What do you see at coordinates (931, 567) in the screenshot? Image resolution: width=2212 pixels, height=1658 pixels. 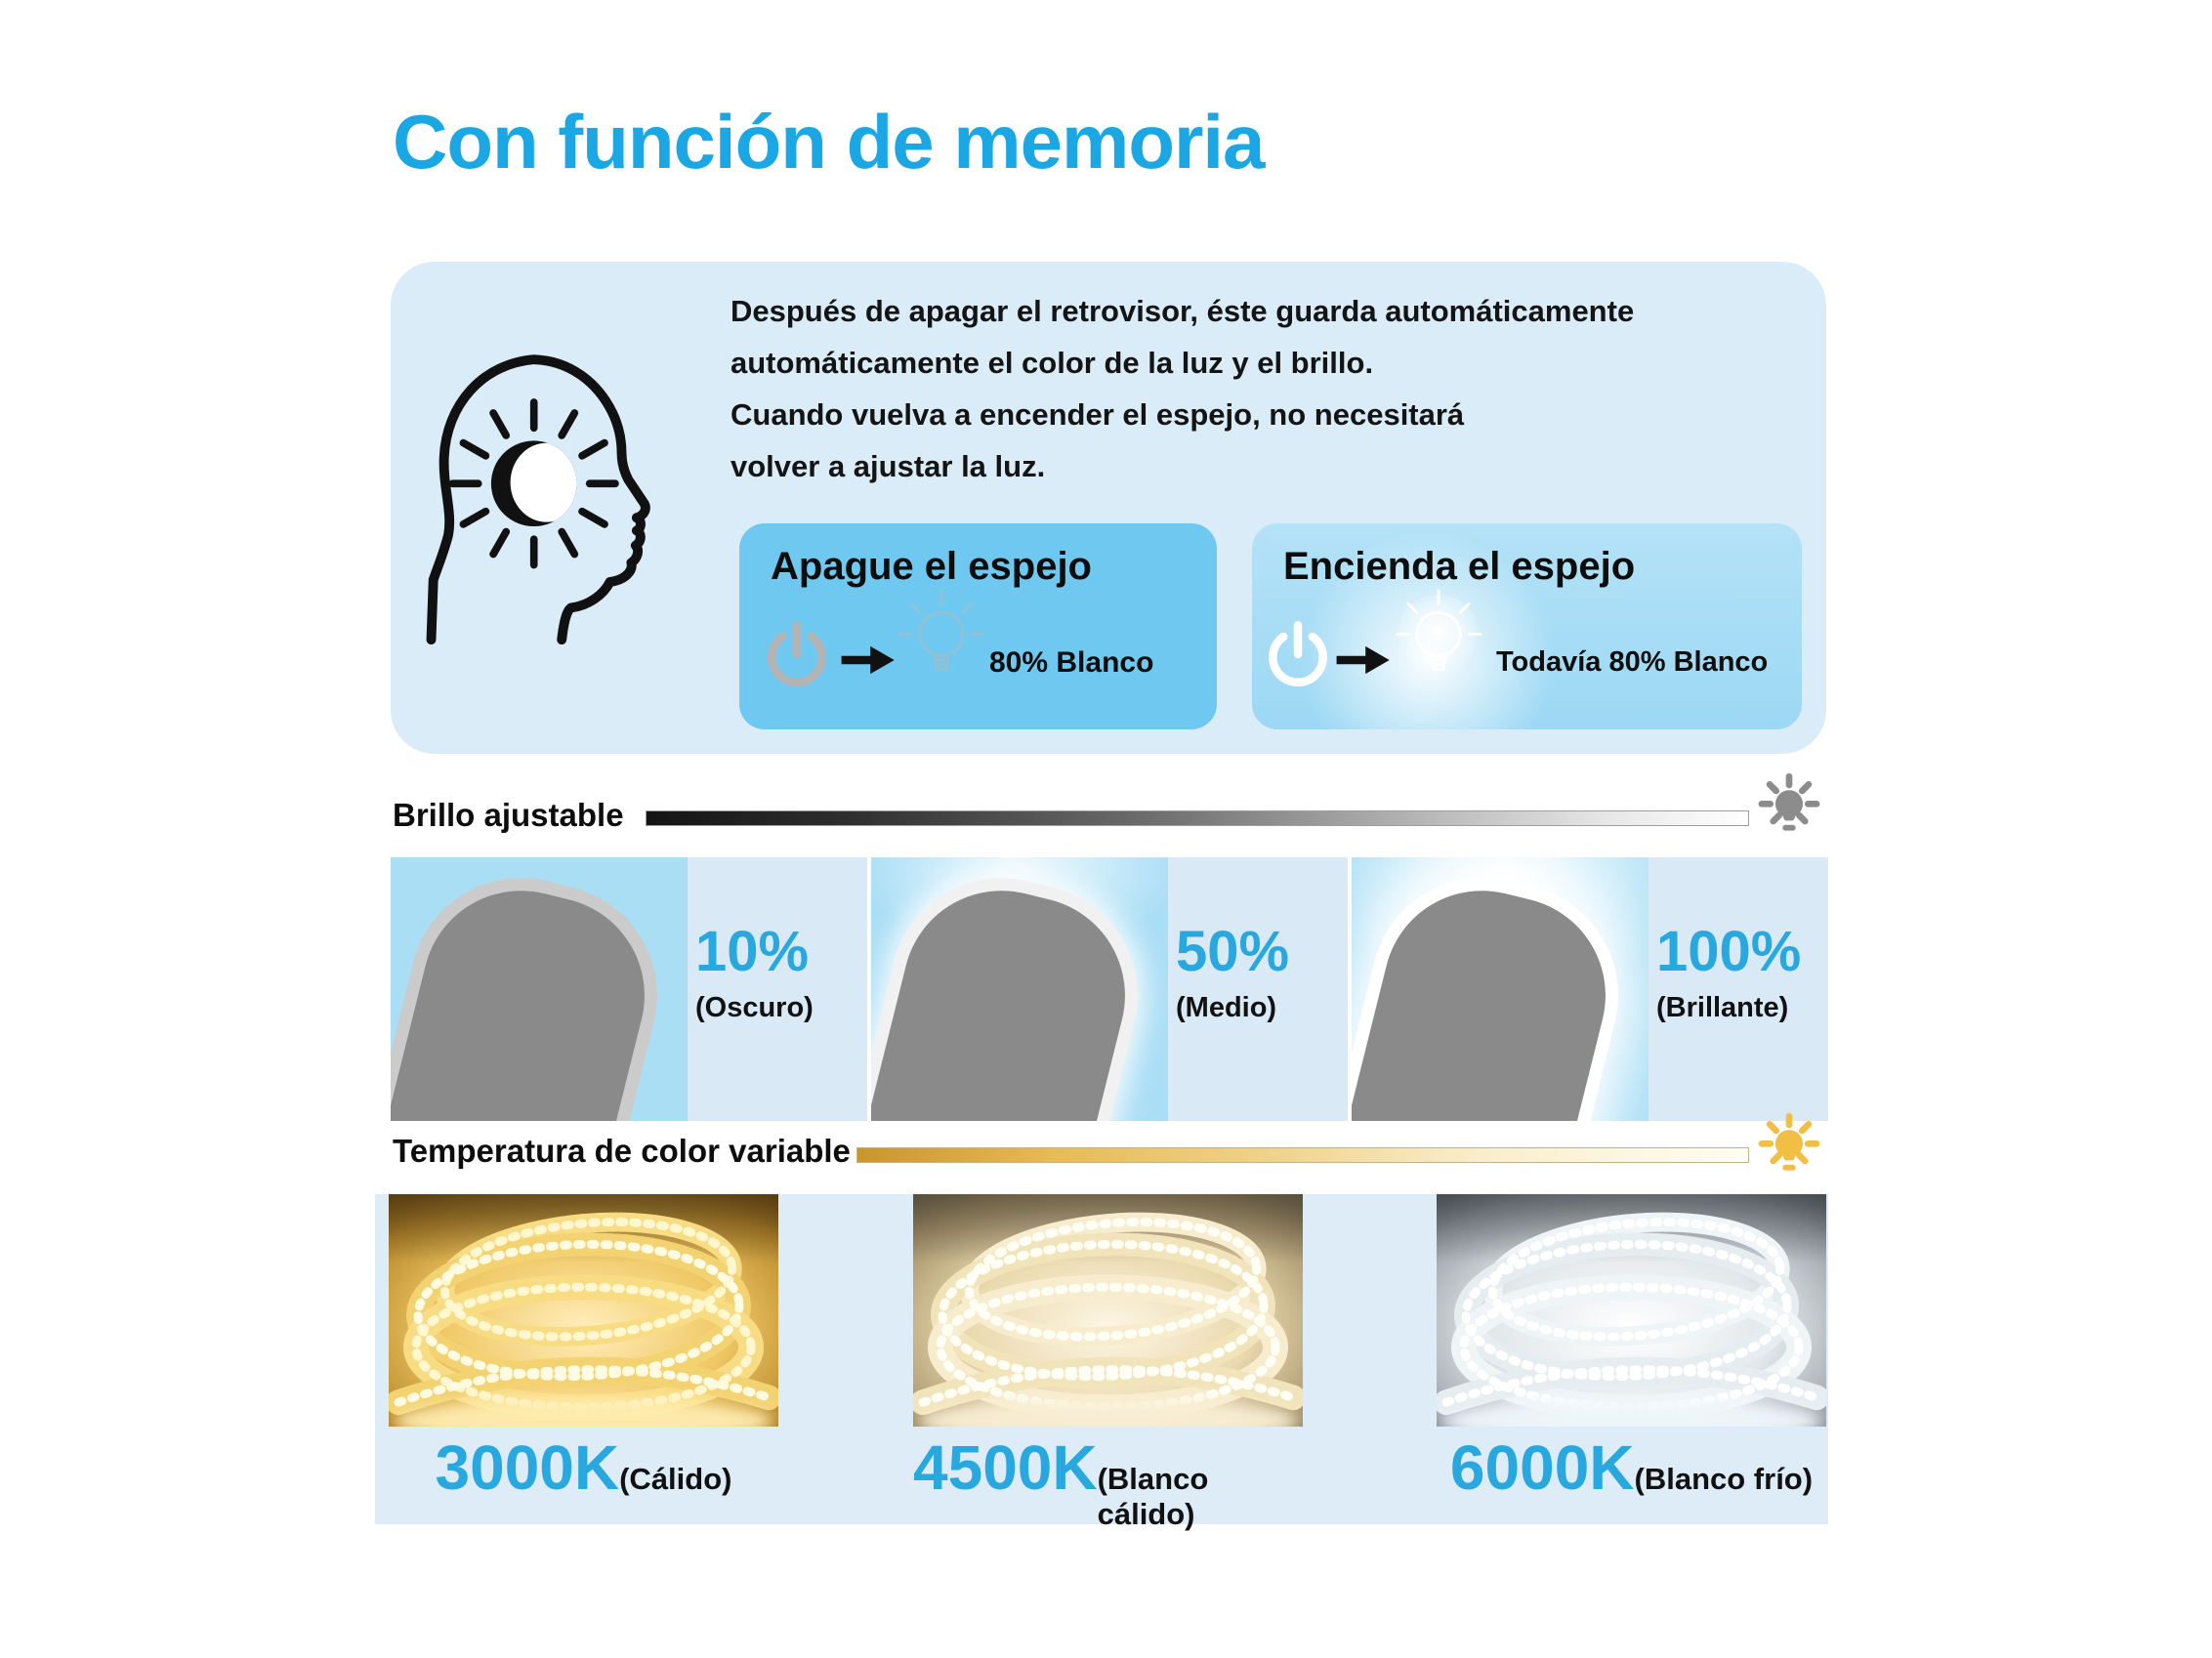 I see `card-title: Apague el espejo` at bounding box center [931, 567].